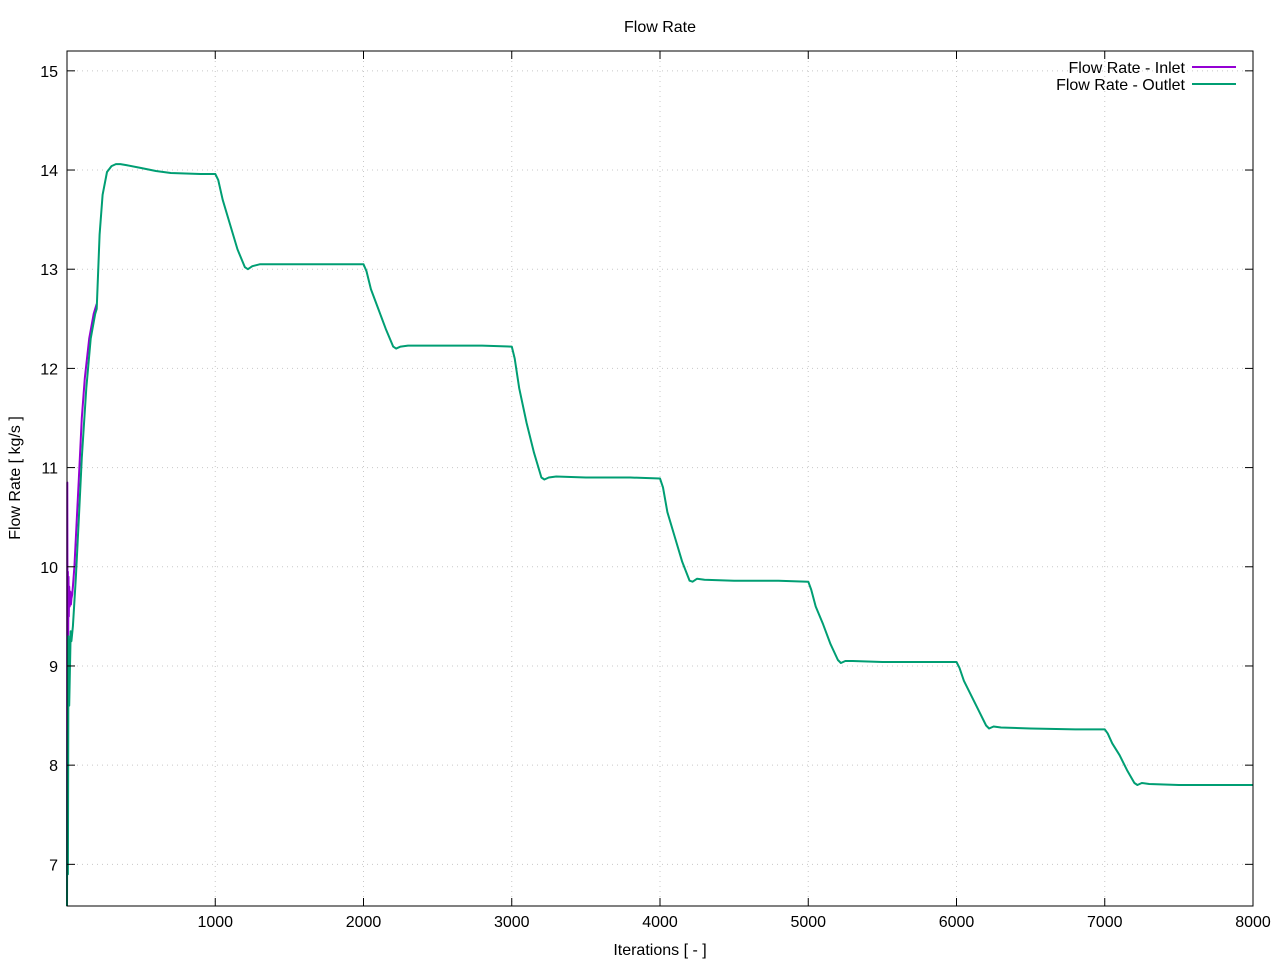 The height and width of the screenshot is (960, 1280). Describe the element at coordinates (660, 922) in the screenshot. I see `x-tick-label: 4000` at that location.